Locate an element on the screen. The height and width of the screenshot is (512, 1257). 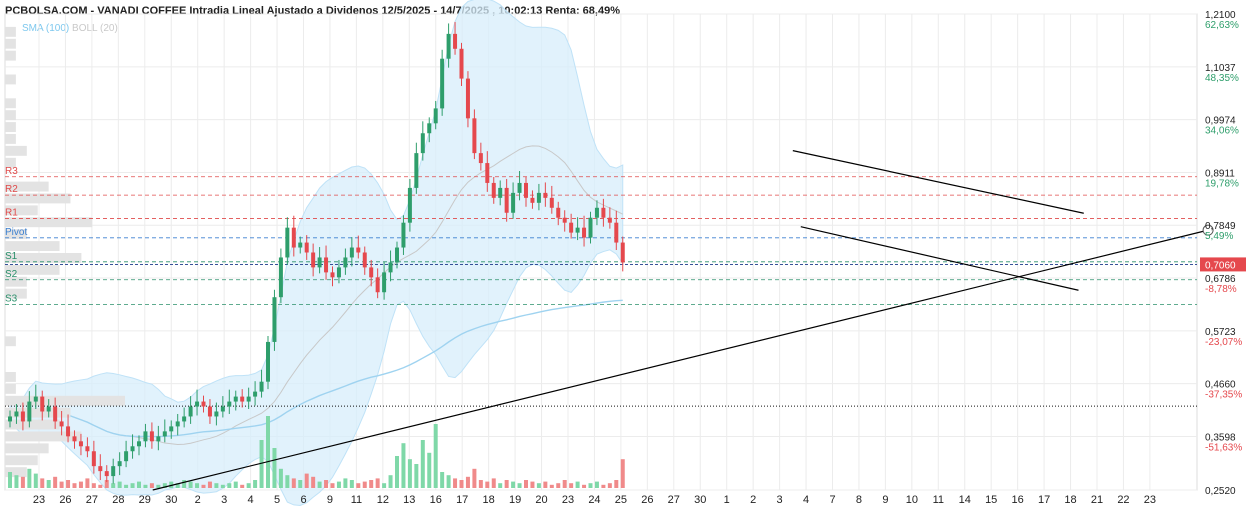
date-tick-label: 11 is located at coordinates (938, 500).